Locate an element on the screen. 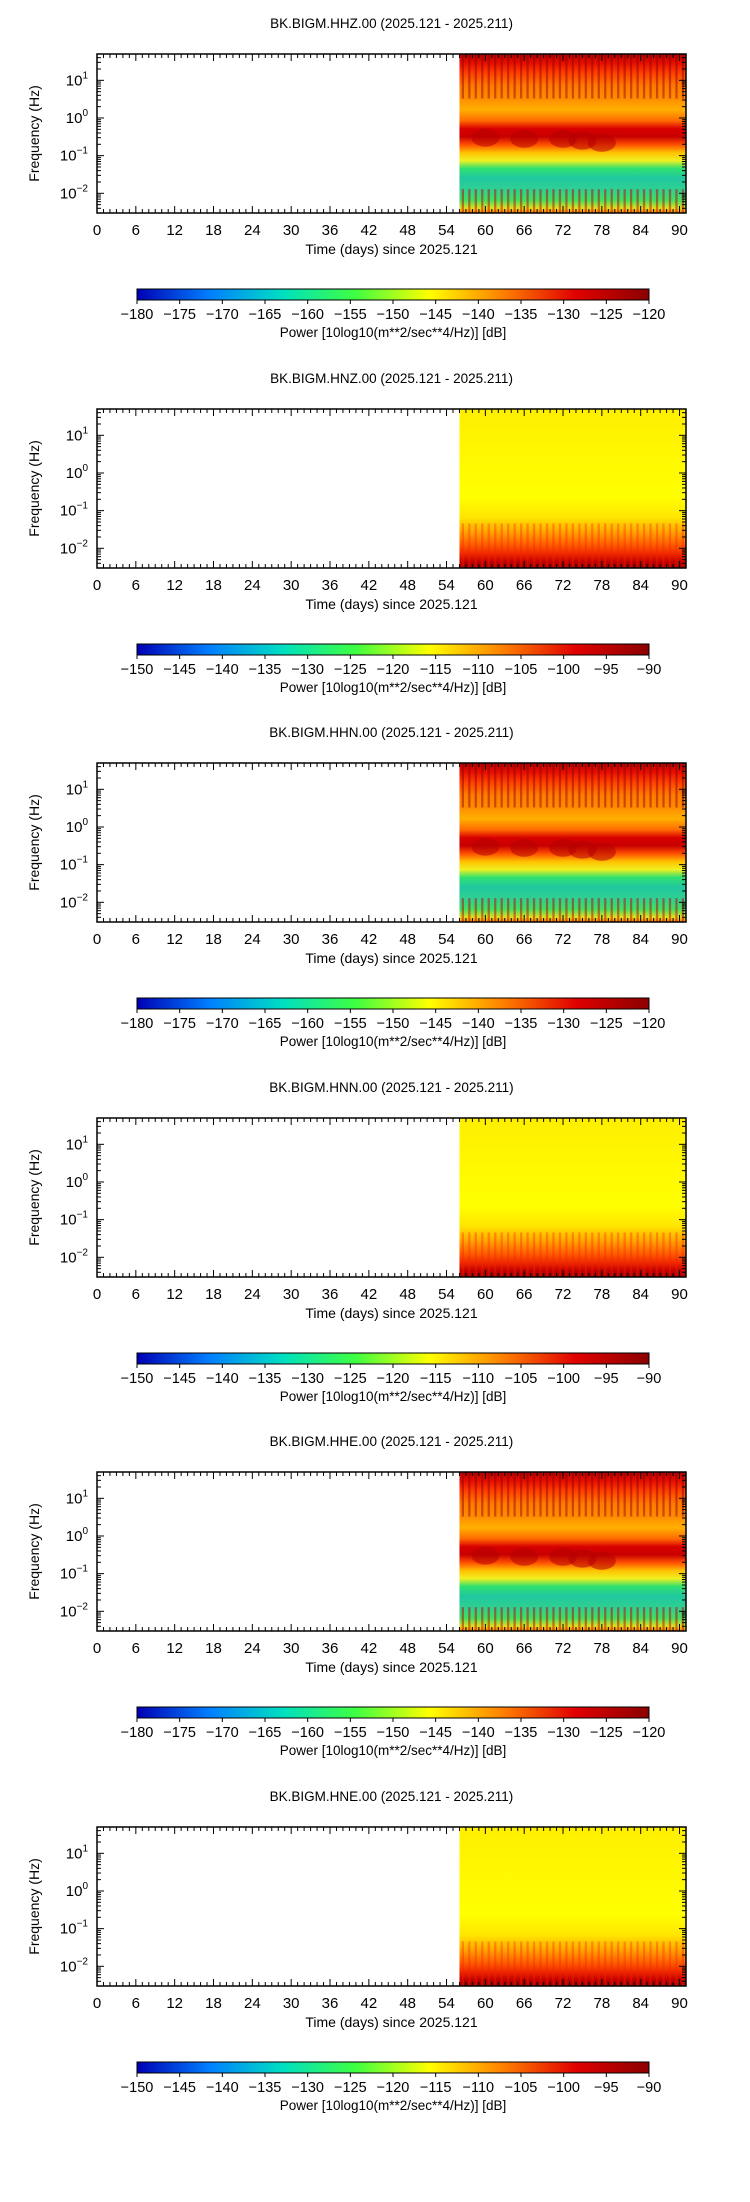 The image size is (750, 2202). panel-title: BK.BIGM.HNE.00 (2025.121 - 2025.211) is located at coordinates (392, 1796).